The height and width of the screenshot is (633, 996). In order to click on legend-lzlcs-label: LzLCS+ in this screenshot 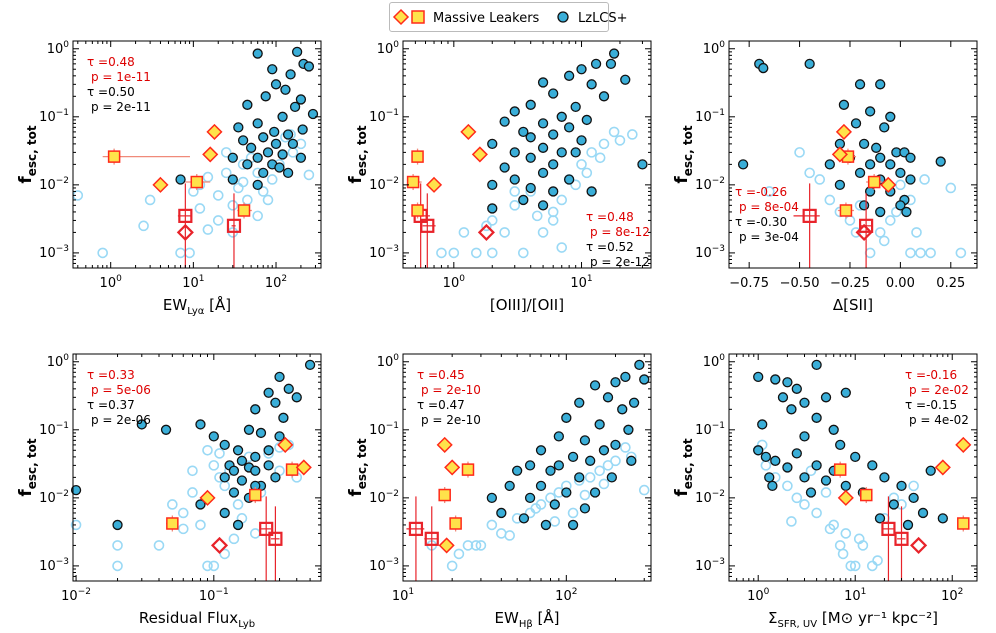, I will do `click(603, 18)`.